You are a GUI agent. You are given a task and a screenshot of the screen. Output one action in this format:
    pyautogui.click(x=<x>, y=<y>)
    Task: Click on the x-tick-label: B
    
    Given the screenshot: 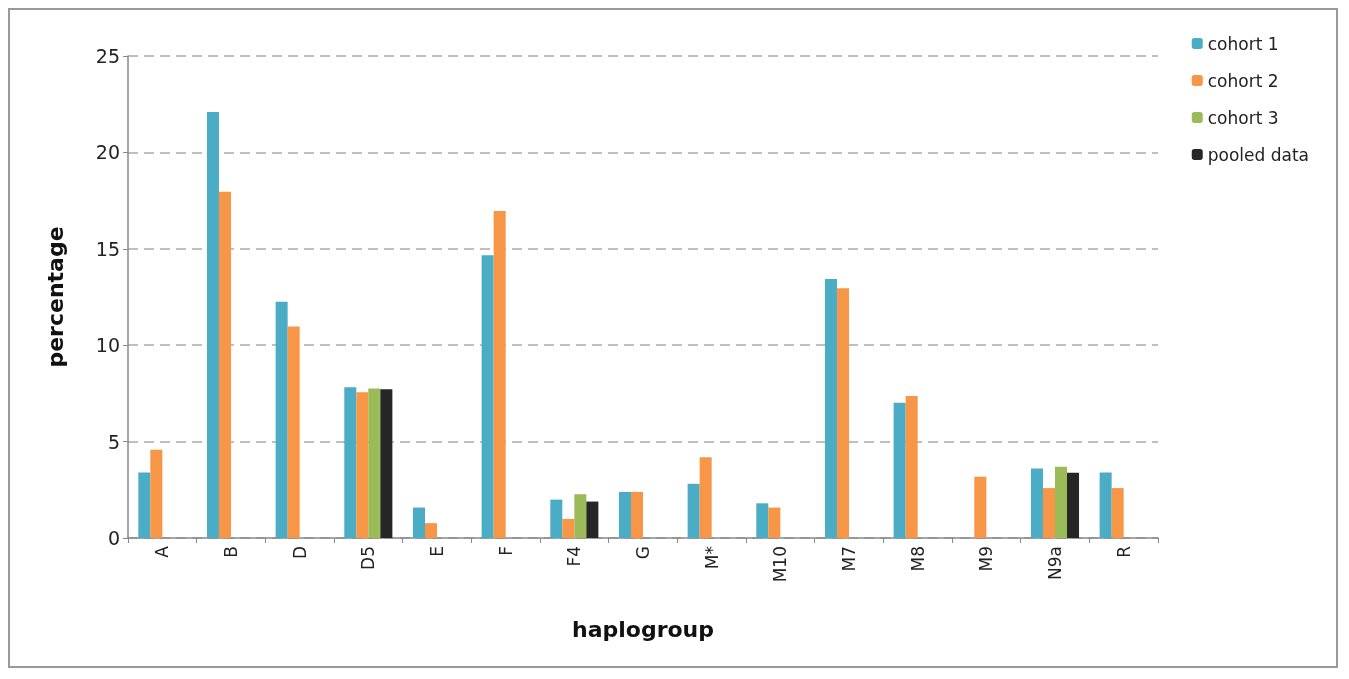 What is the action you would take?
    pyautogui.click(x=231, y=552)
    